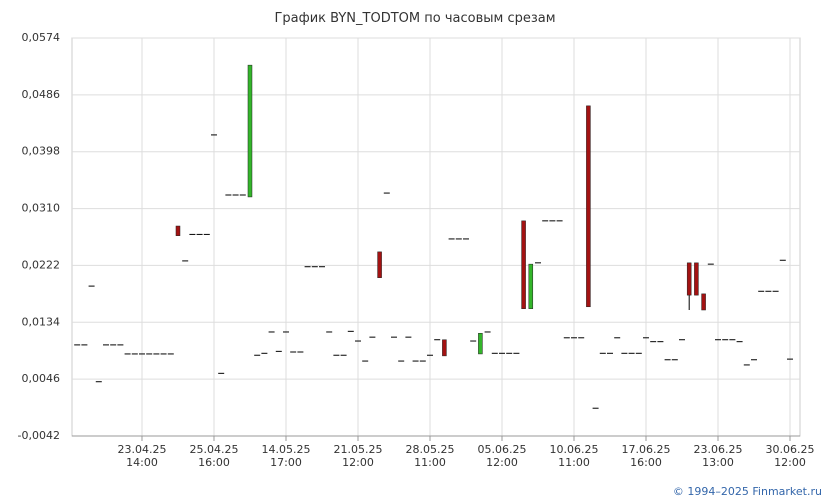  What do you see at coordinates (415, 18) in the screenshot?
I see `chart-title: График BYN_TODTOM по часовым срезам` at bounding box center [415, 18].